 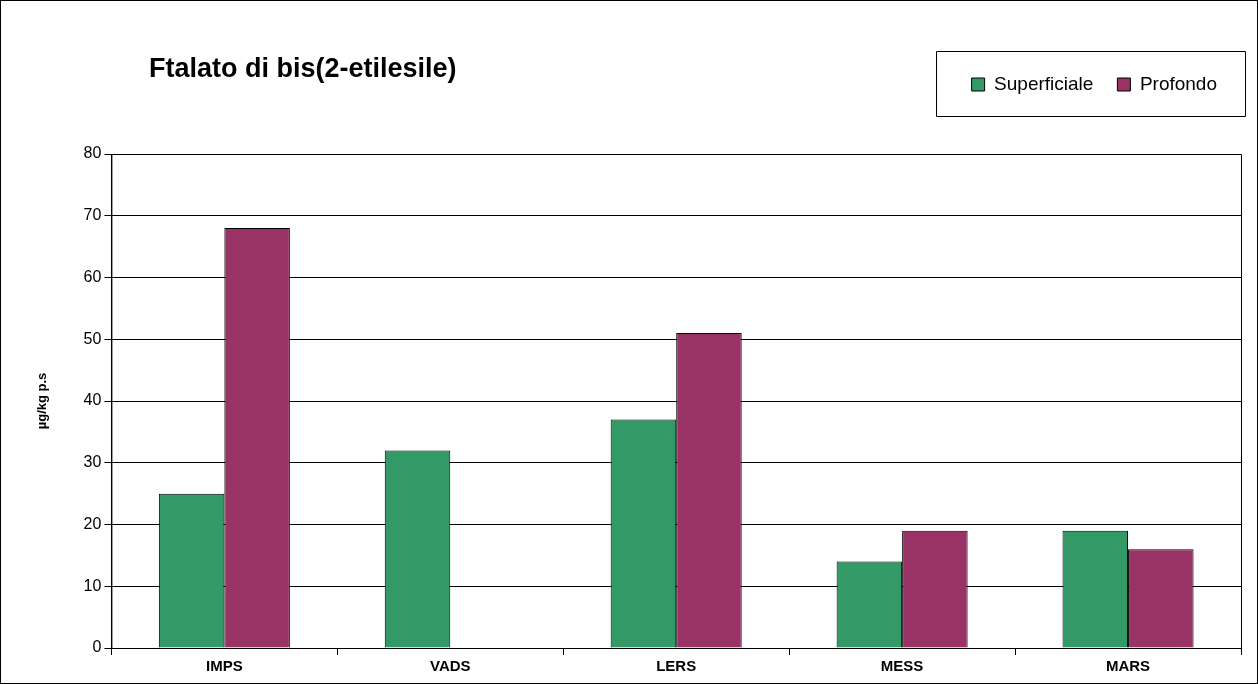 What do you see at coordinates (676, 666) in the screenshot?
I see `x-tick-label: LERS` at bounding box center [676, 666].